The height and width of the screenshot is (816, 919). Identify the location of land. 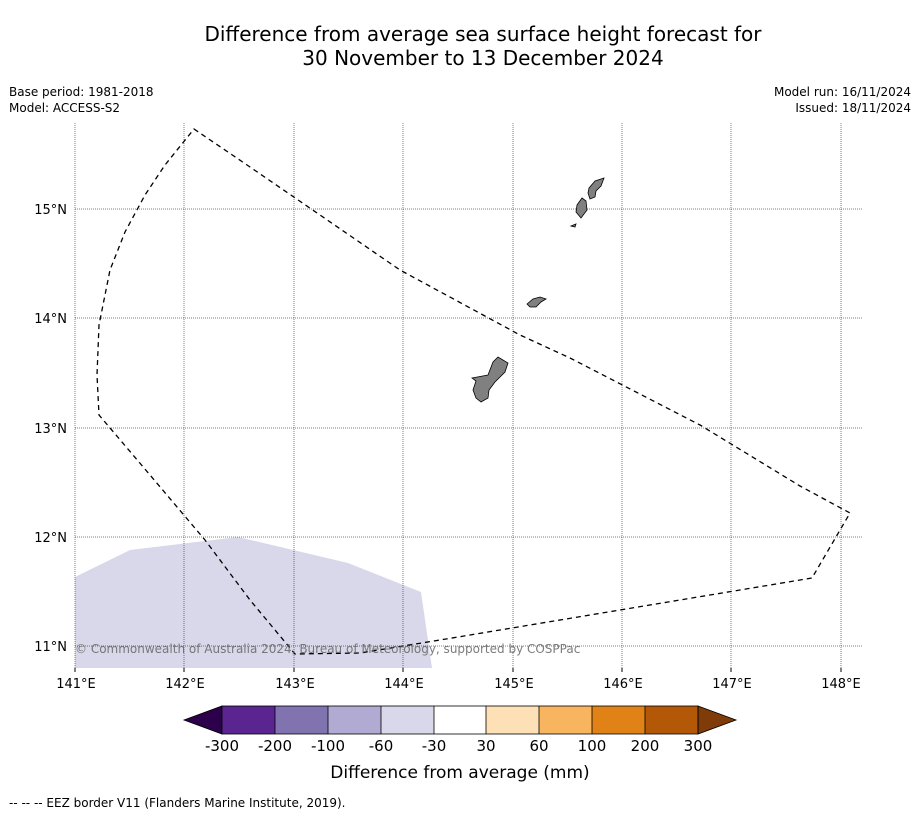
(538, 290).